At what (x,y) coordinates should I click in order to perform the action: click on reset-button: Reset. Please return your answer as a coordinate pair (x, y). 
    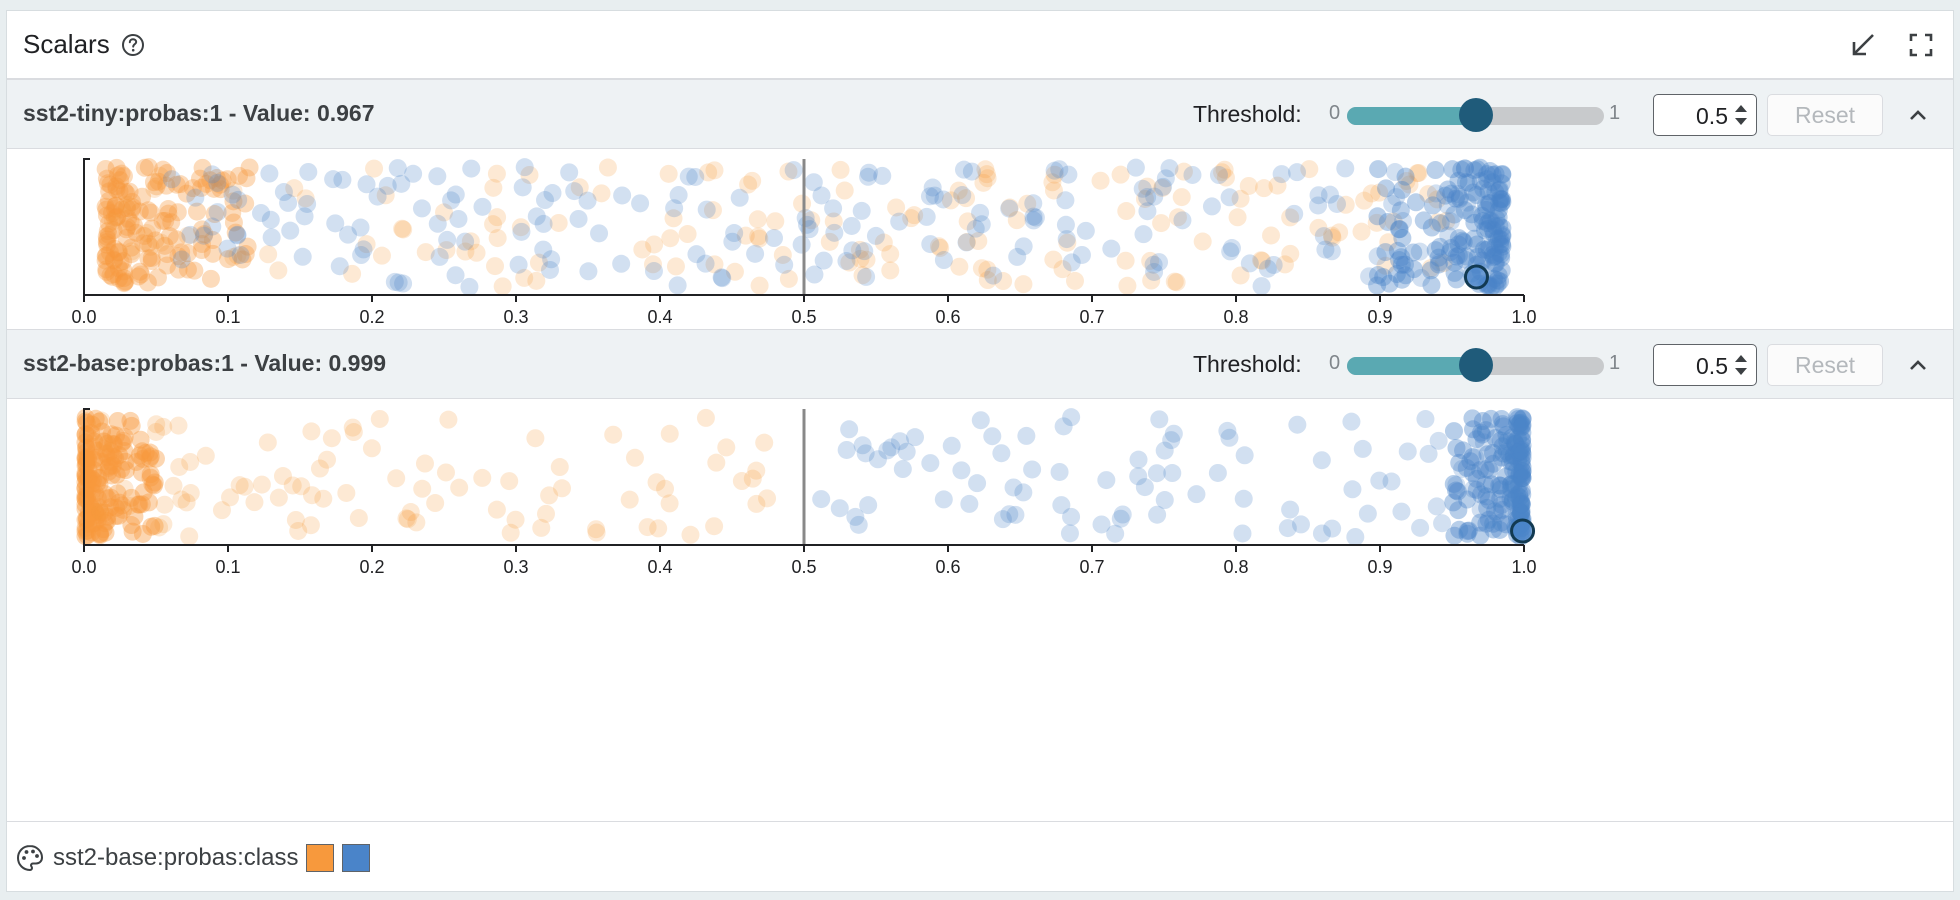
    Looking at the image, I should click on (1825, 115).